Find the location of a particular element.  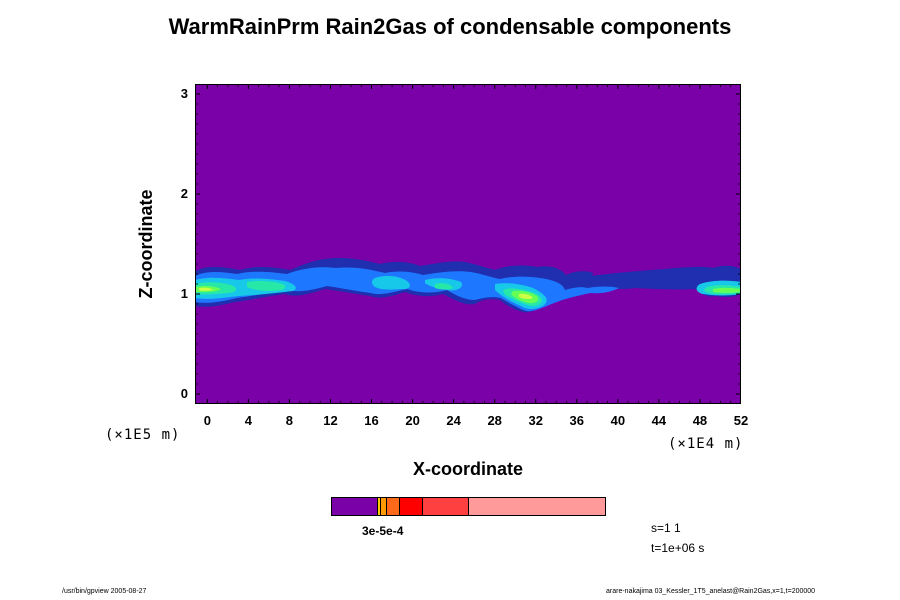

x-tick-label: 16 is located at coordinates (371, 420).